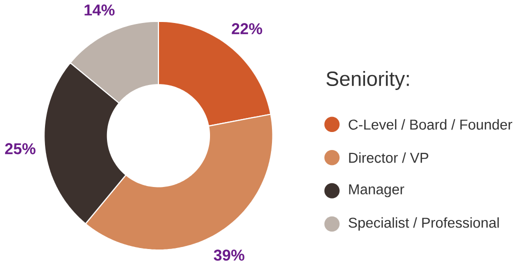  I want to click on legend-label: Specialist / Professional, so click(423, 223).